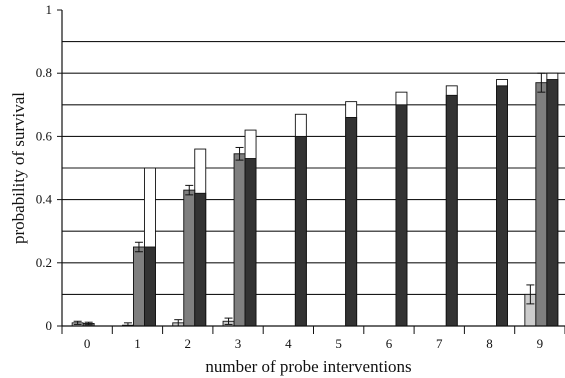 The width and height of the screenshot is (565, 378). I want to click on y-tick-label: 0, so click(49, 325).